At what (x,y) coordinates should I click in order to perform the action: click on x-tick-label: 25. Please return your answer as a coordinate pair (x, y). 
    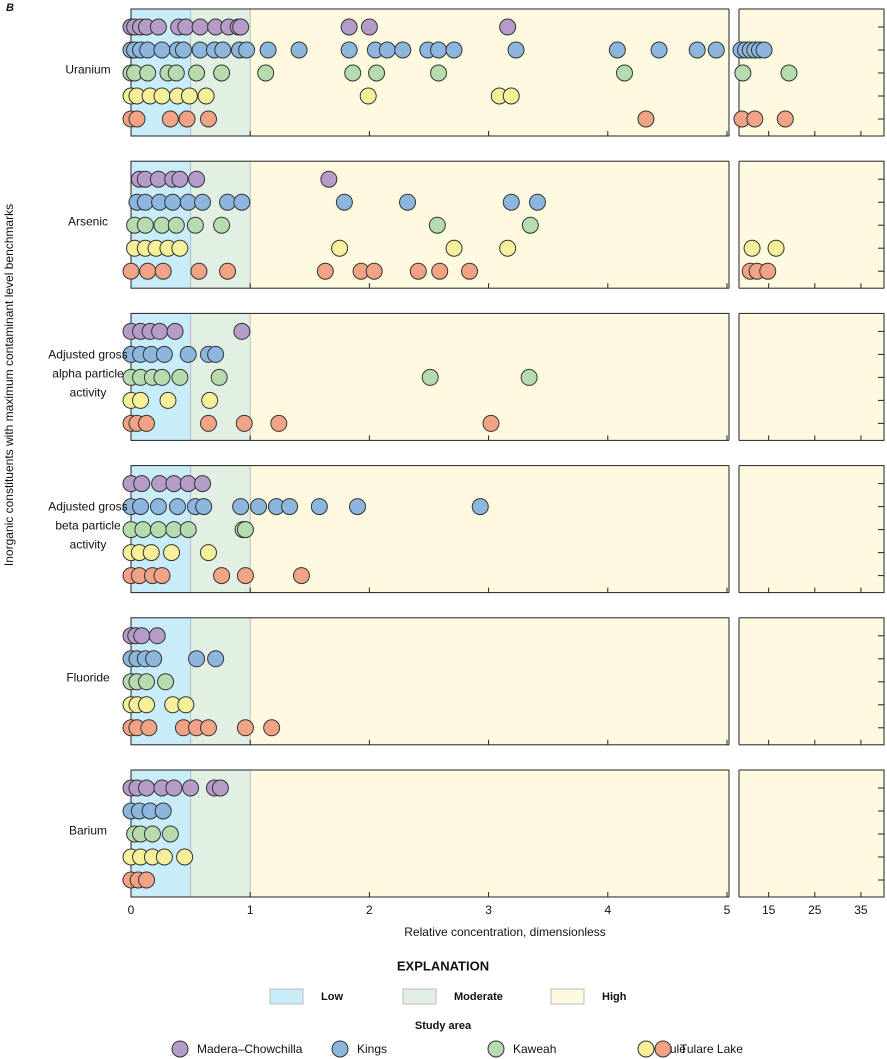
    Looking at the image, I should click on (815, 910).